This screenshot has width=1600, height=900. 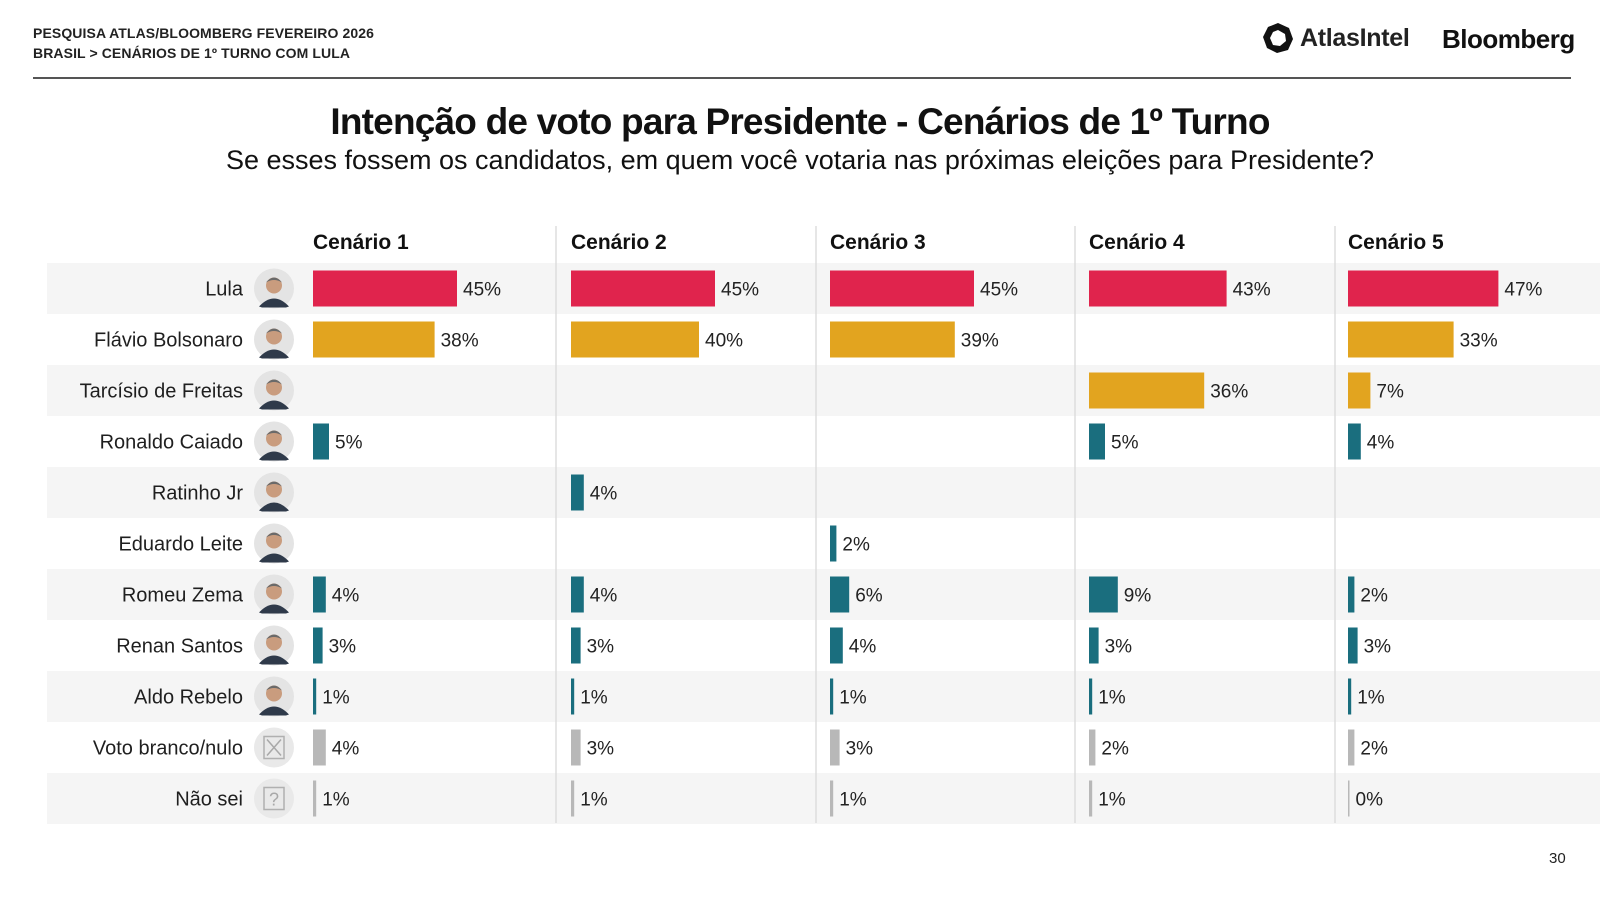 What do you see at coordinates (460, 341) in the screenshot?
I see `value-label: 38%` at bounding box center [460, 341].